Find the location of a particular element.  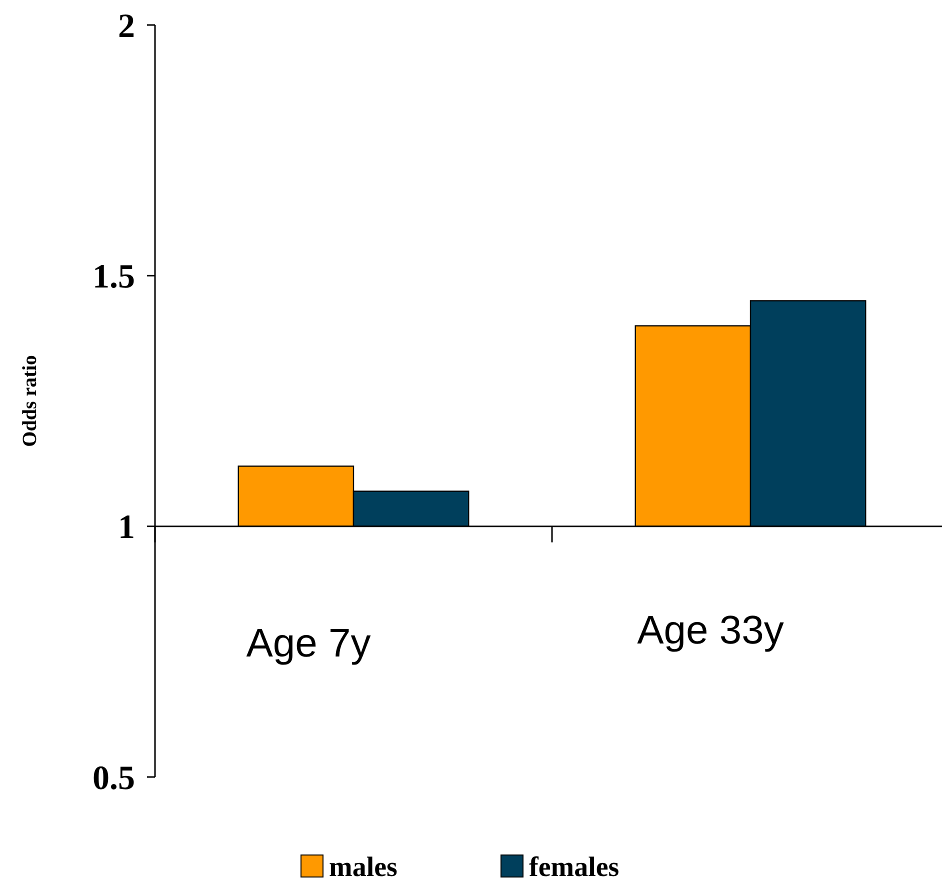

y-tick-label: 2 is located at coordinates (126, 26).